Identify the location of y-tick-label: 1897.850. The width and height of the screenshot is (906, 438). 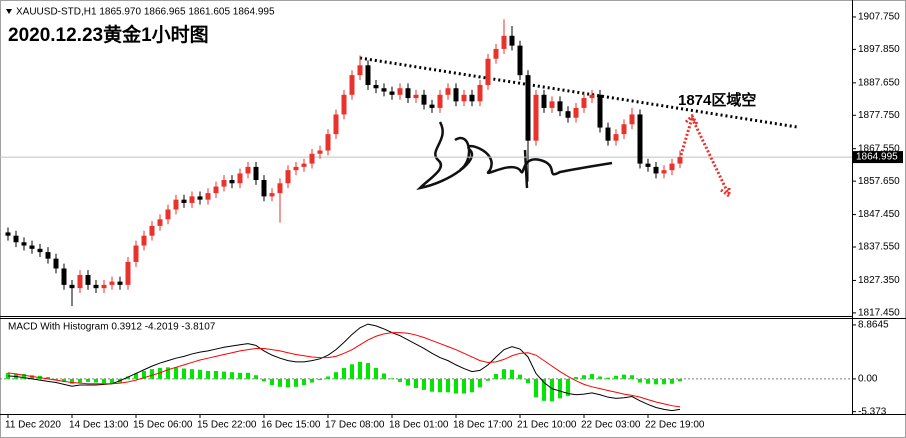
(879, 49).